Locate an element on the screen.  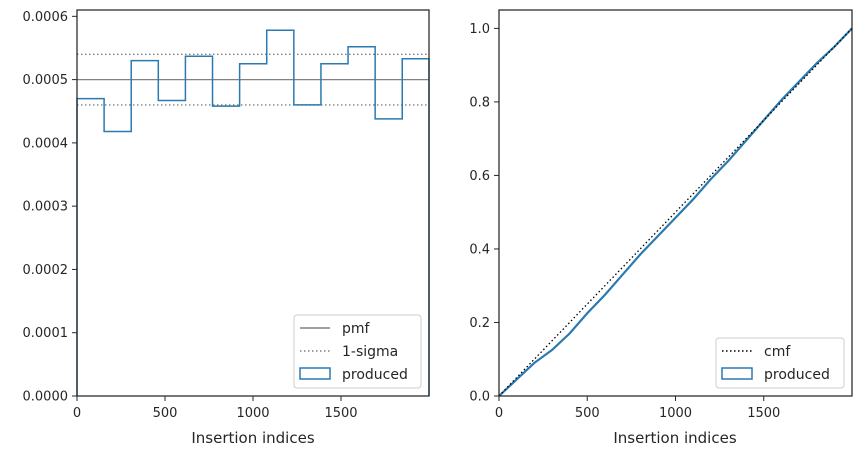
y-tick-label: 0.2 is located at coordinates (479, 323).